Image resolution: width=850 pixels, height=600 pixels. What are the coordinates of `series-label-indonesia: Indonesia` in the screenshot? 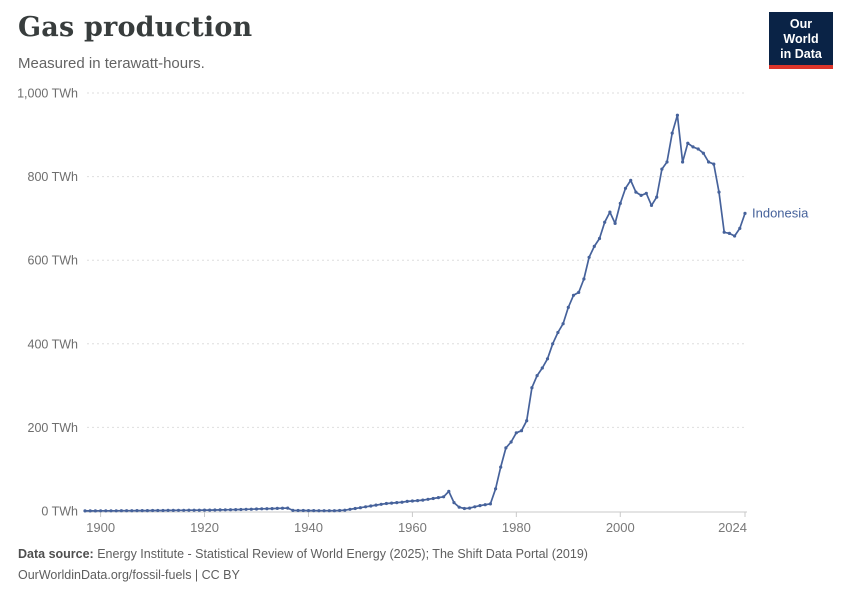 It's located at (780, 212).